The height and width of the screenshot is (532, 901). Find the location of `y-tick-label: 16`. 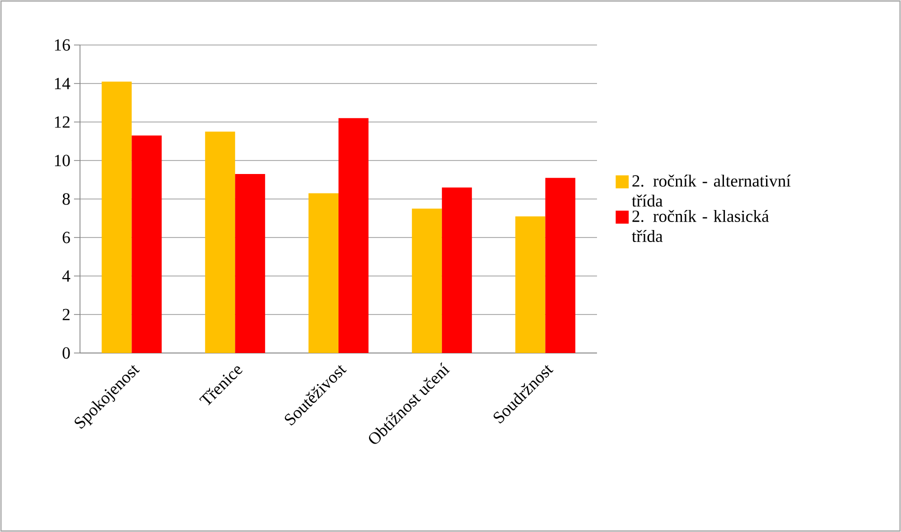

y-tick-label: 16 is located at coordinates (62, 45).